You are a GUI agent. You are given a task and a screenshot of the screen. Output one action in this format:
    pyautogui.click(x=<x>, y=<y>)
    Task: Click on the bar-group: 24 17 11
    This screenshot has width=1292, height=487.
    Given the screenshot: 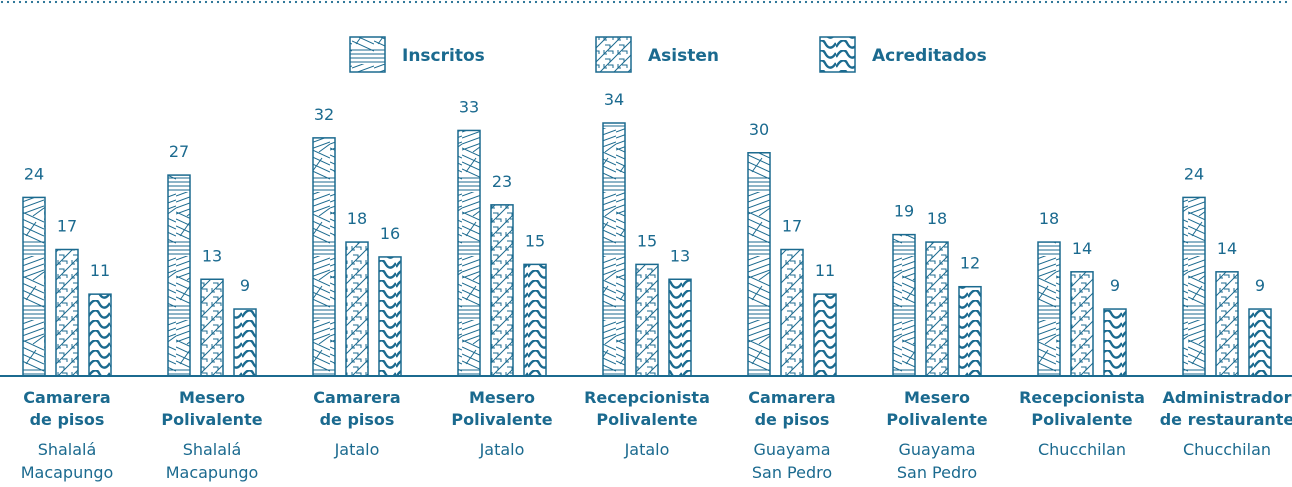 What is the action you would take?
    pyautogui.click(x=67, y=270)
    